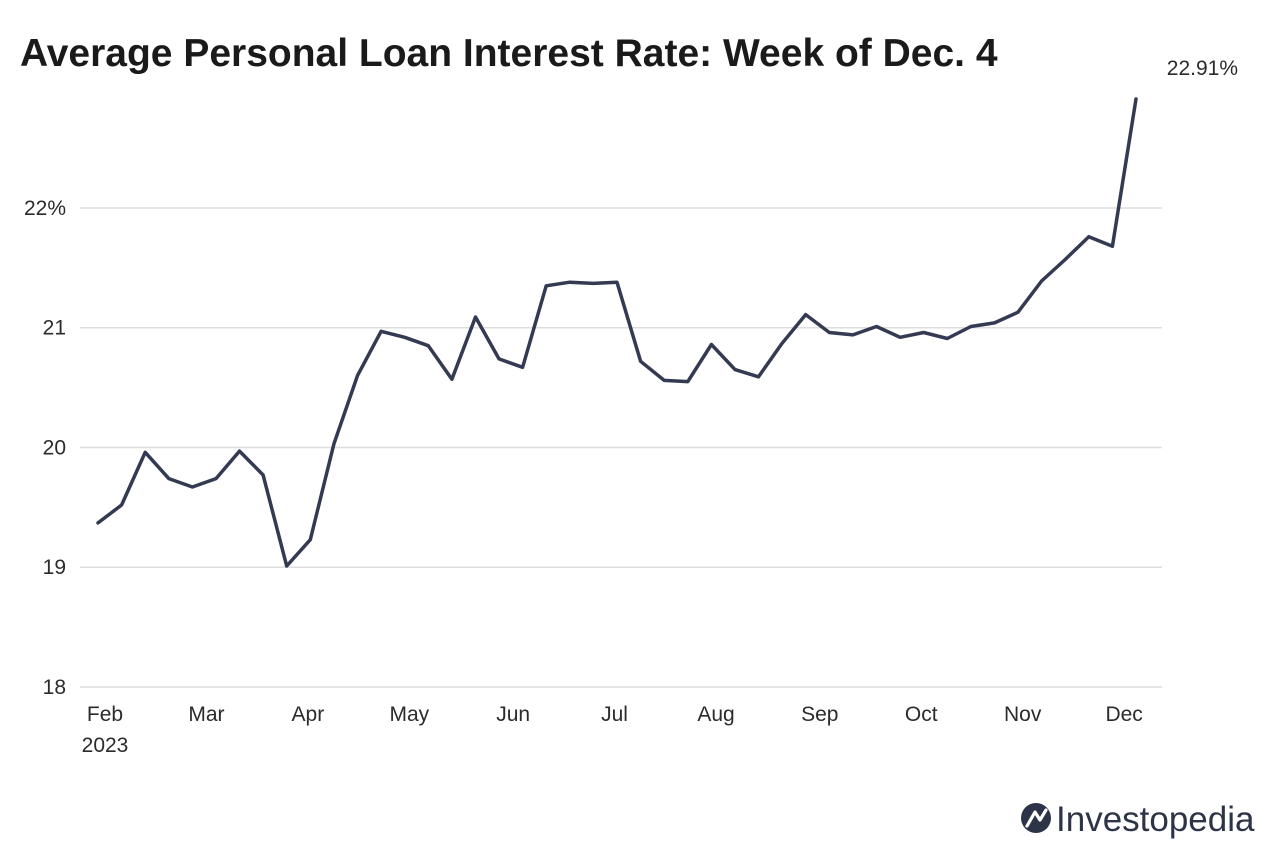 The image size is (1280, 866). Describe the element at coordinates (45, 208) in the screenshot. I see `y-tick-label: 22%` at that location.